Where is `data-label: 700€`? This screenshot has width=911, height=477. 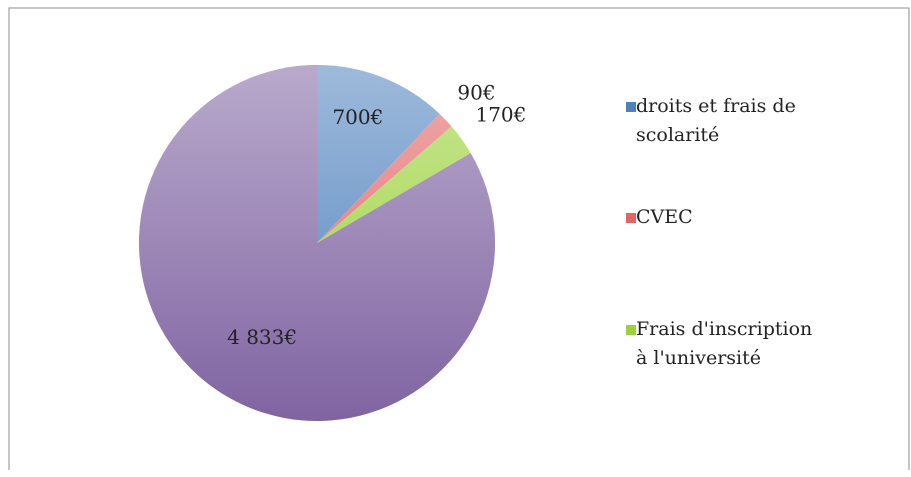
data-label: 700€ is located at coordinates (357, 117).